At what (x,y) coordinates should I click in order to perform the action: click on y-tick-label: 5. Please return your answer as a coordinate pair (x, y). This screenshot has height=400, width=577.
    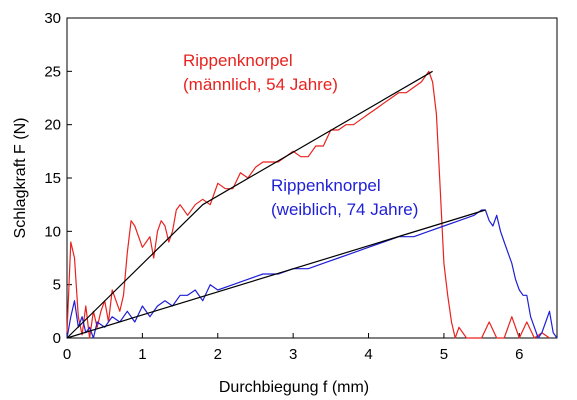
    Looking at the image, I should click on (57, 285).